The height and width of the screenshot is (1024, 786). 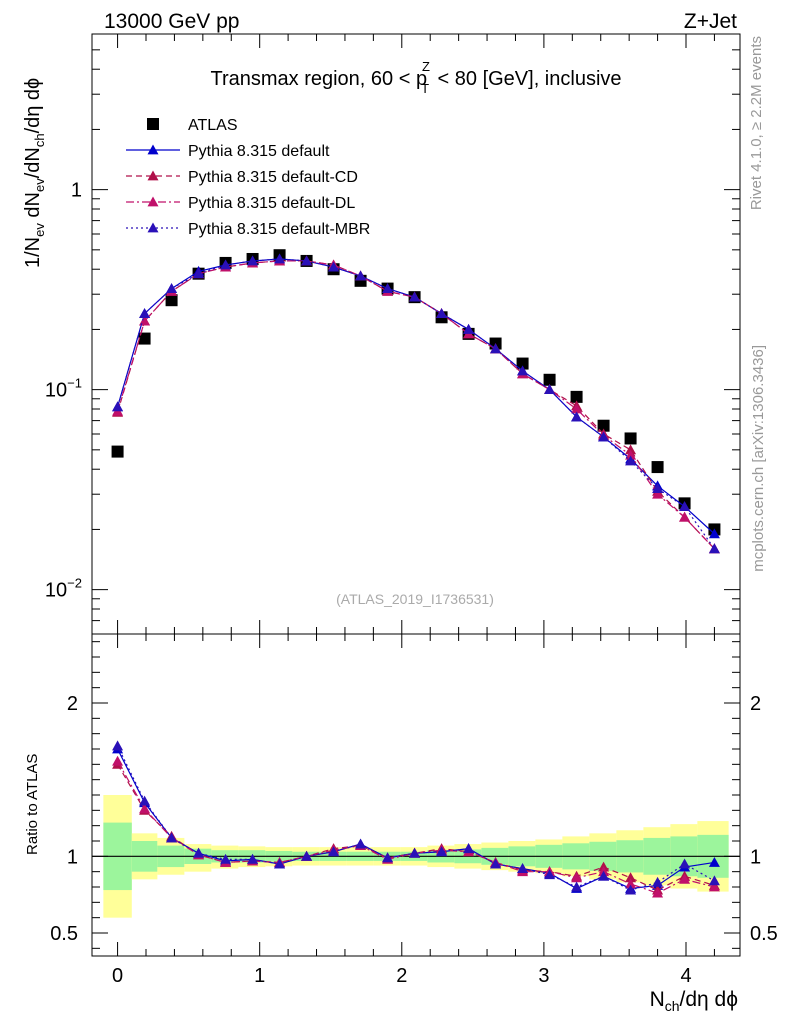 I want to click on rivet-label: Rivet 4.1.0, ≥ 2.2M events, so click(x=756, y=123).